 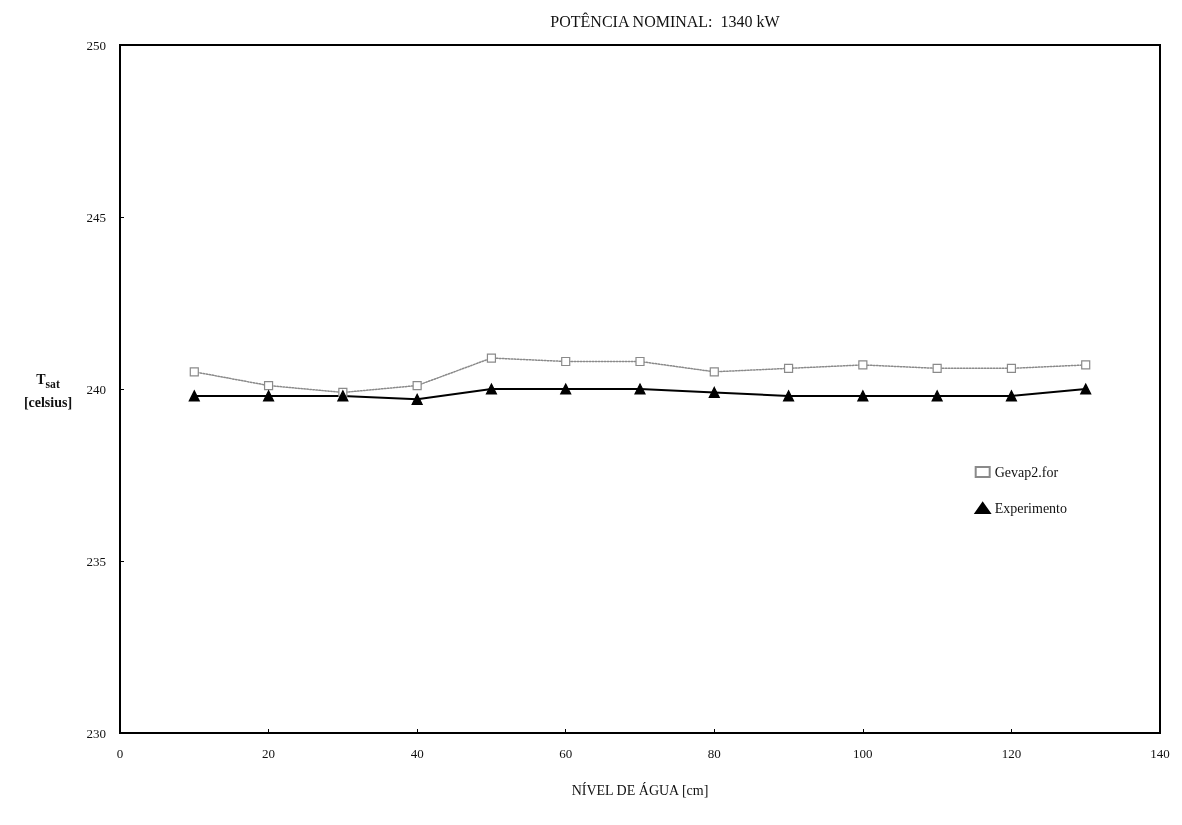 What do you see at coordinates (96, 733) in the screenshot?
I see `y-tick-label: 230` at bounding box center [96, 733].